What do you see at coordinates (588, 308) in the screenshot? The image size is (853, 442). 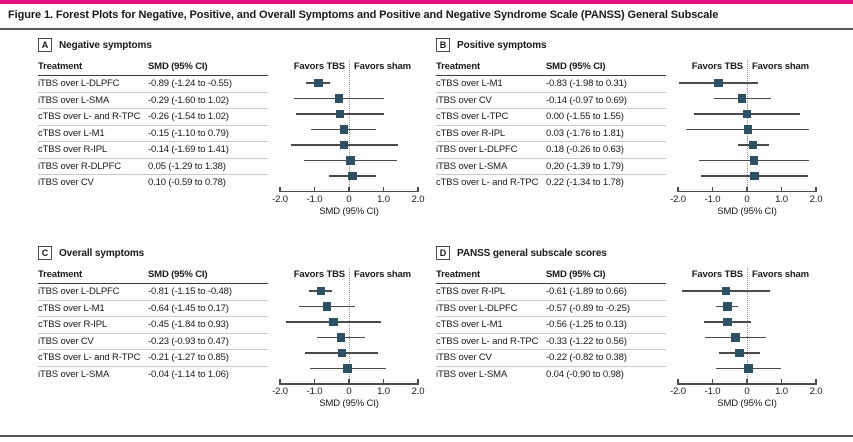 I see `smd-cell: -0.57 (-0.89 to -0.25)` at bounding box center [588, 308].